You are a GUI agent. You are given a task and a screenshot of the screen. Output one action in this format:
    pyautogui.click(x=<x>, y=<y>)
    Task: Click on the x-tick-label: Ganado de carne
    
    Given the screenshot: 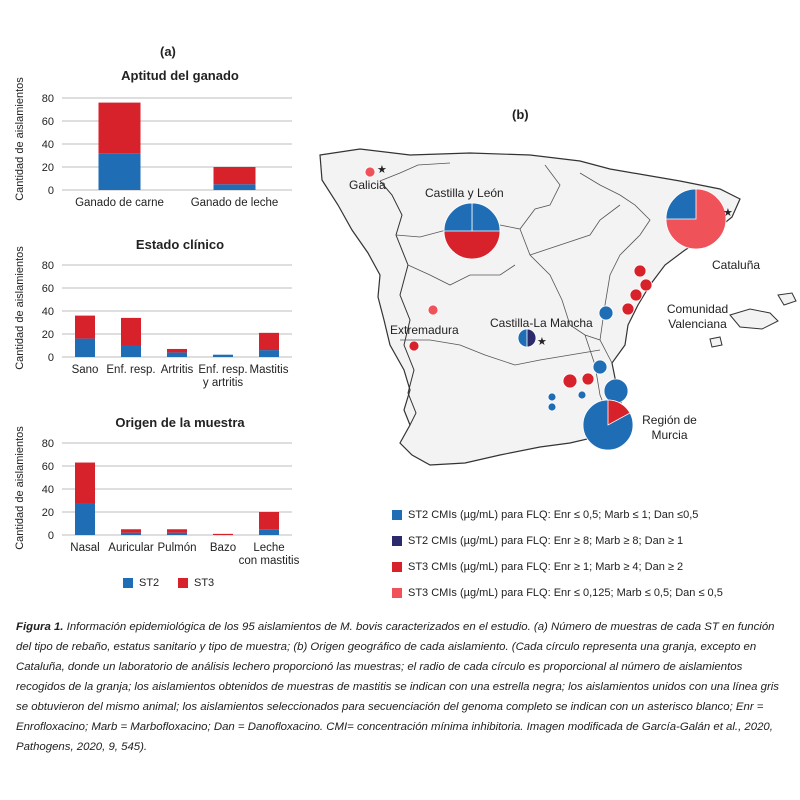 What is the action you would take?
    pyautogui.click(x=119, y=203)
    